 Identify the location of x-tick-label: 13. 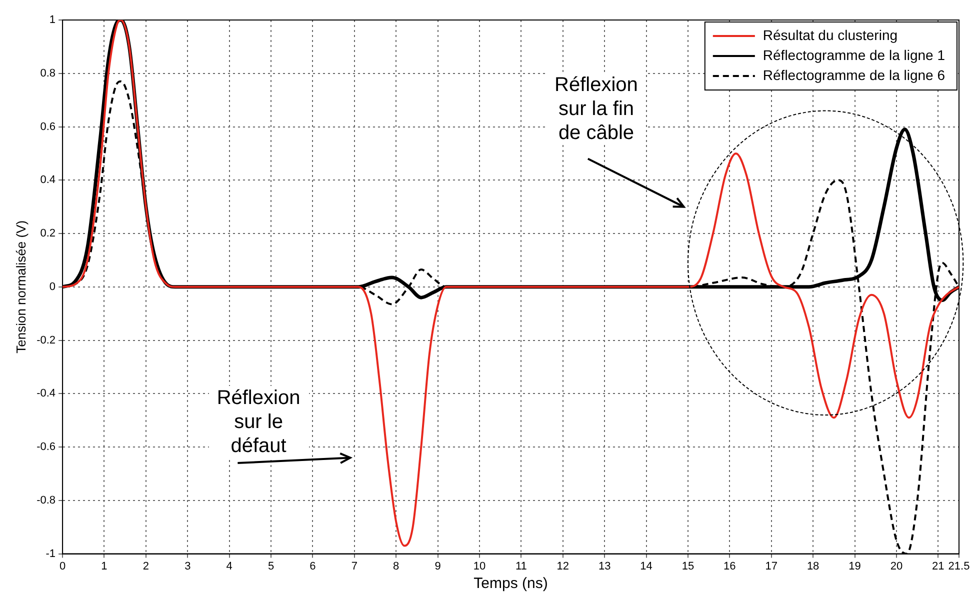
(604, 566).